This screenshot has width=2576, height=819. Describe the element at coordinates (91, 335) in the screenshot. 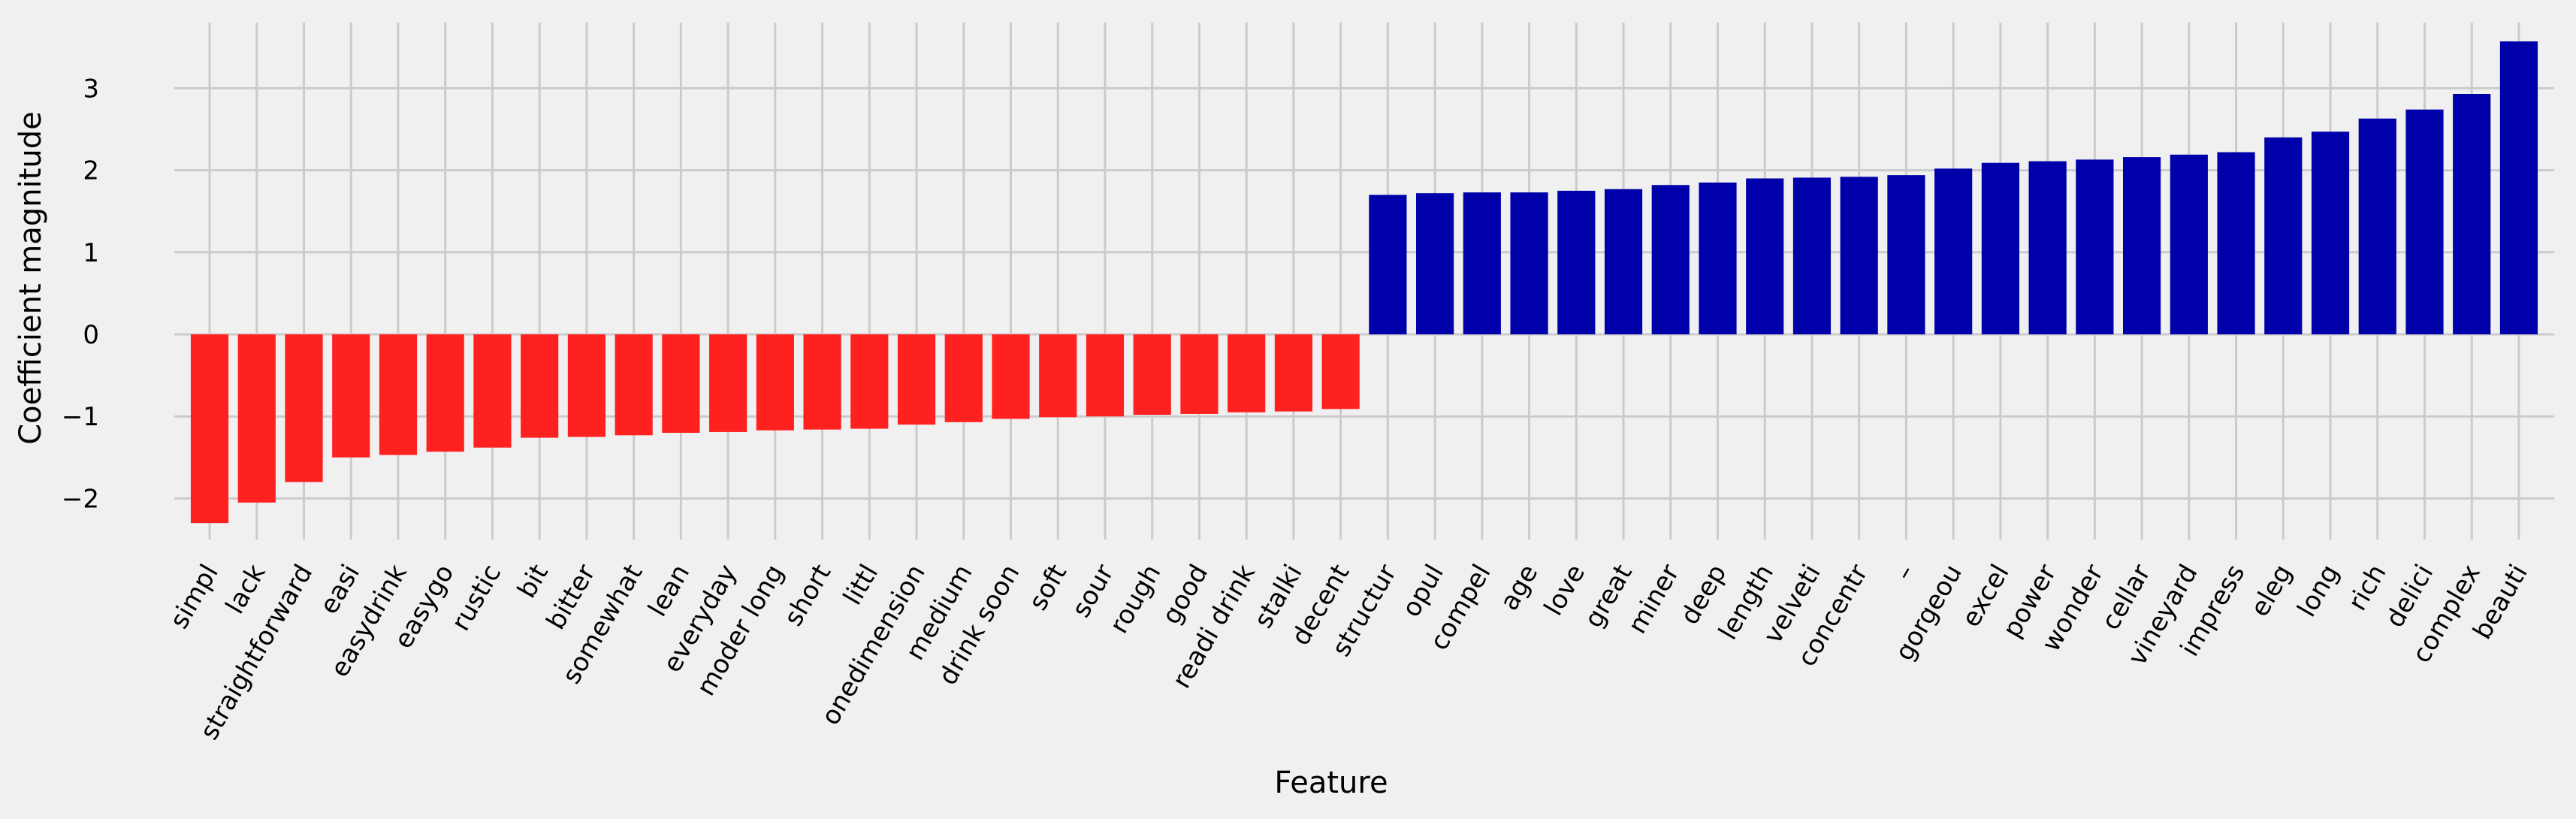

I see `y-tick-label: 0` at that location.